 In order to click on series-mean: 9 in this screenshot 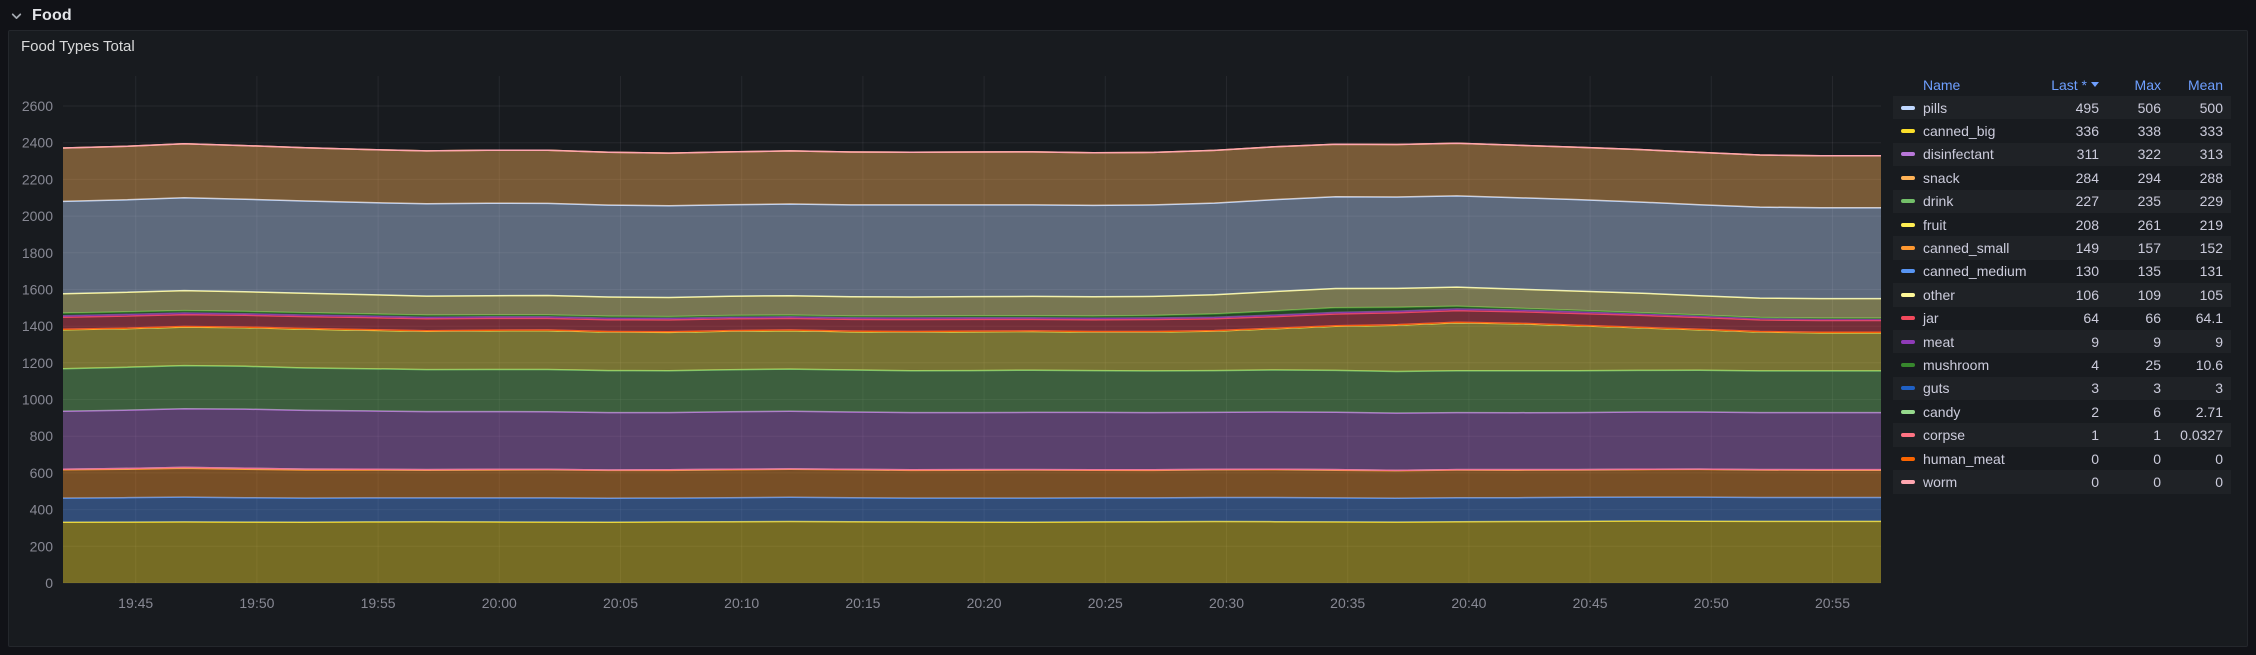, I will do `click(2219, 341)`.